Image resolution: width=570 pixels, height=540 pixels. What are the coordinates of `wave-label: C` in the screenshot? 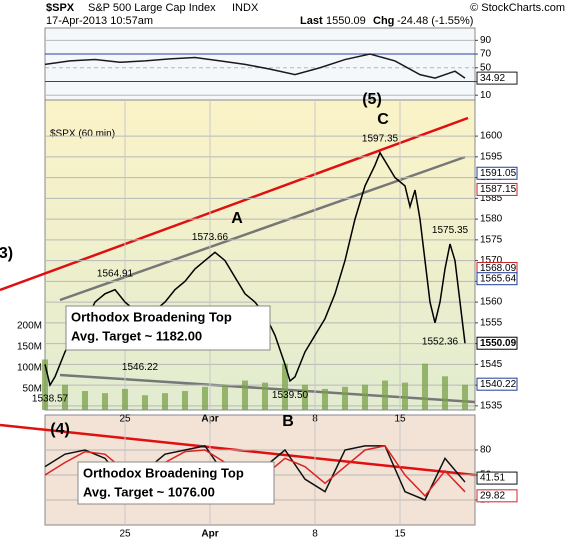 It's located at (383, 119).